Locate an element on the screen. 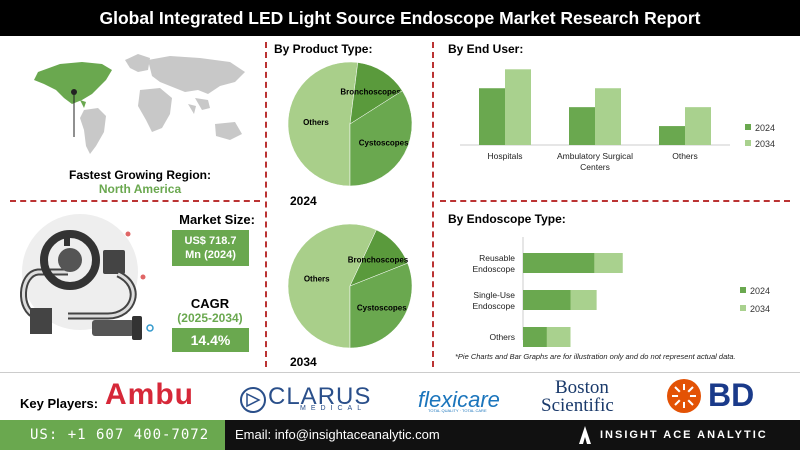 The image size is (800, 450). y-tick-label: Reusable is located at coordinates (497, 258).